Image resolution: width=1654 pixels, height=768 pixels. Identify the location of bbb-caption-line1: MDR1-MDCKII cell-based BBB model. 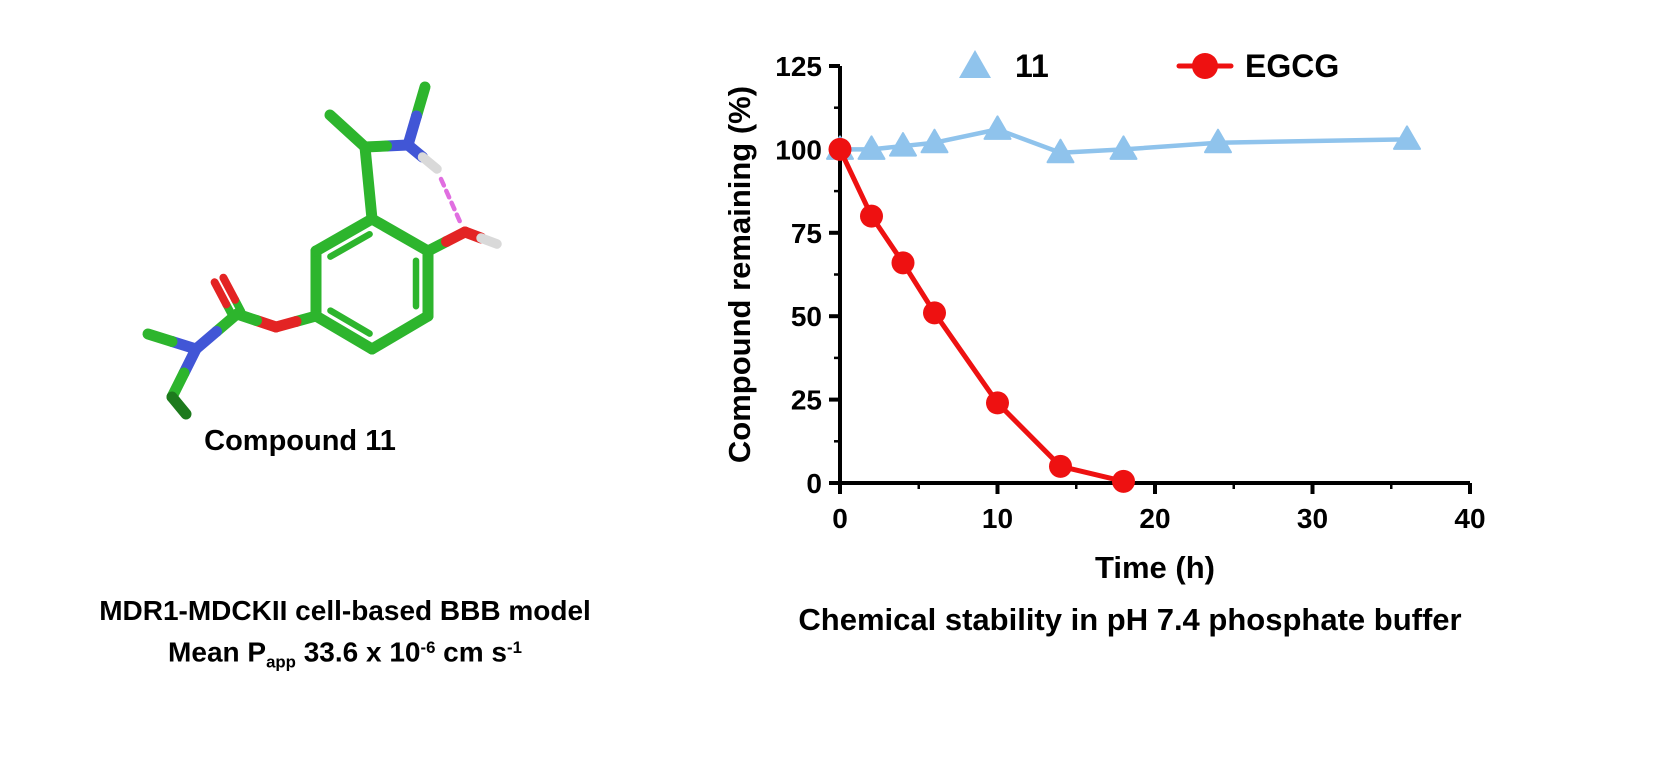
(345, 610).